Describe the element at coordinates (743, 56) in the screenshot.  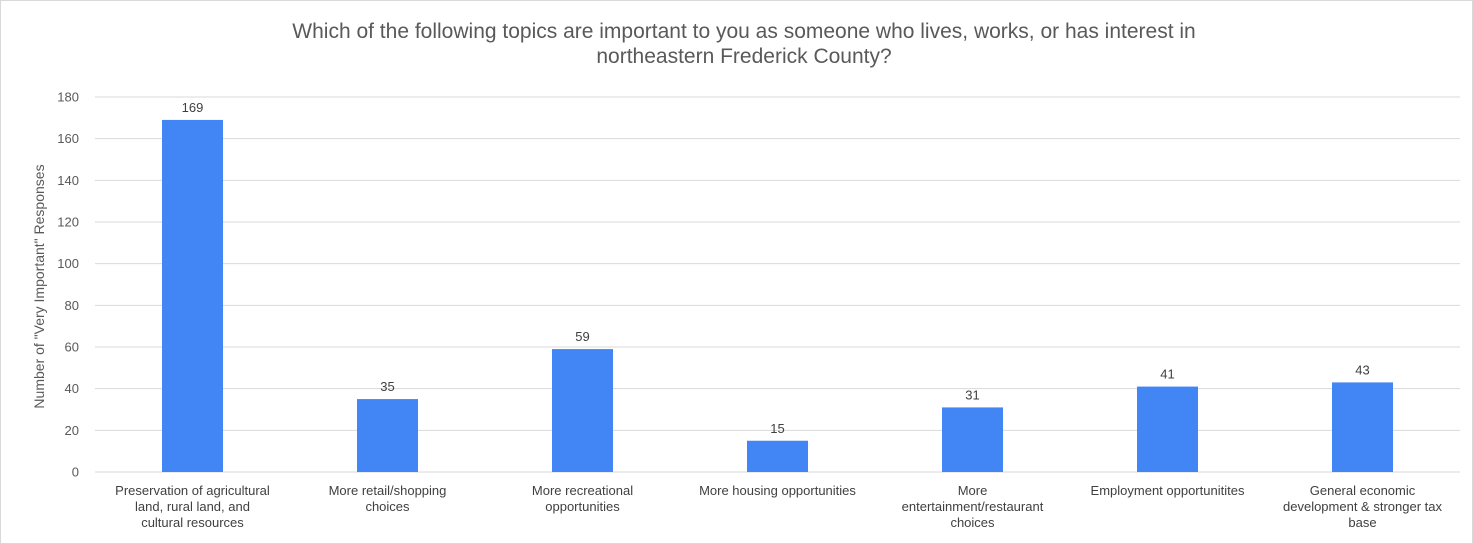
I see `chart-title-line: northeastern Frederick County?` at that location.